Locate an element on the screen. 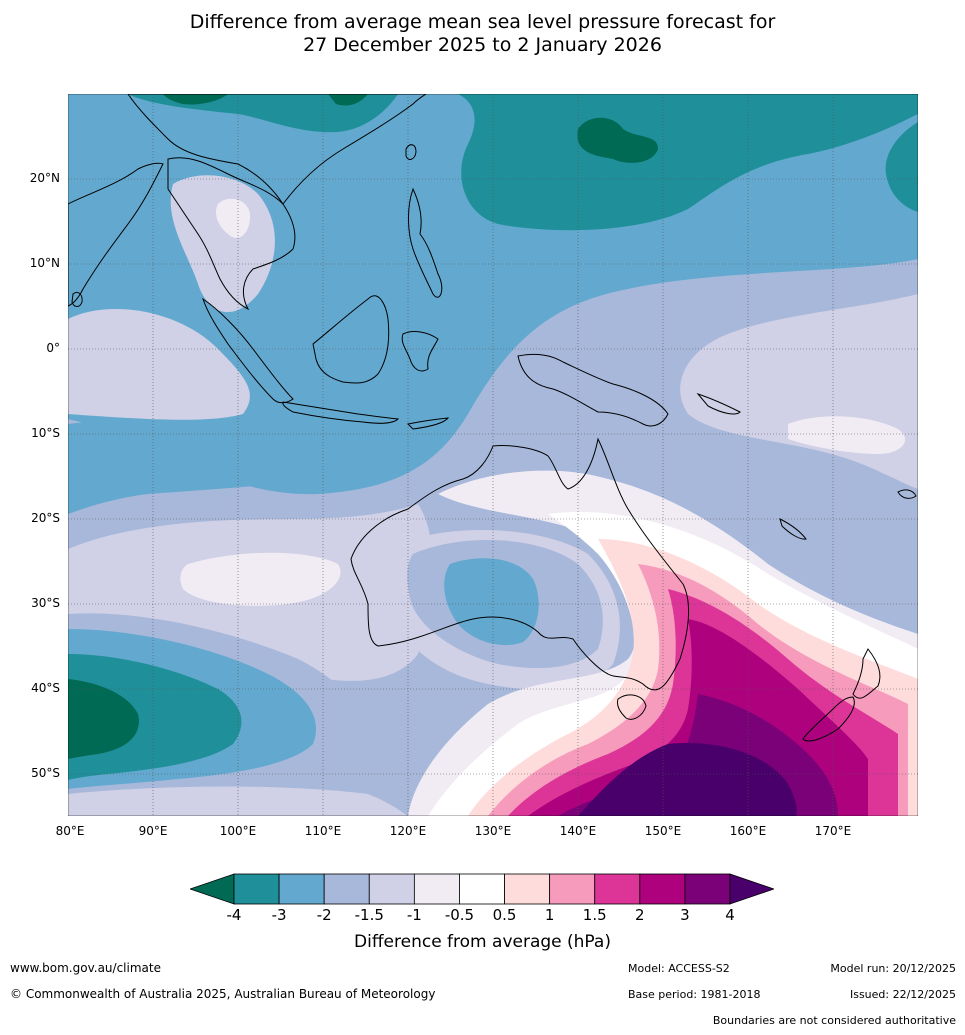 The height and width of the screenshot is (1035, 965). lon-label-150e: 150°E is located at coordinates (663, 831).